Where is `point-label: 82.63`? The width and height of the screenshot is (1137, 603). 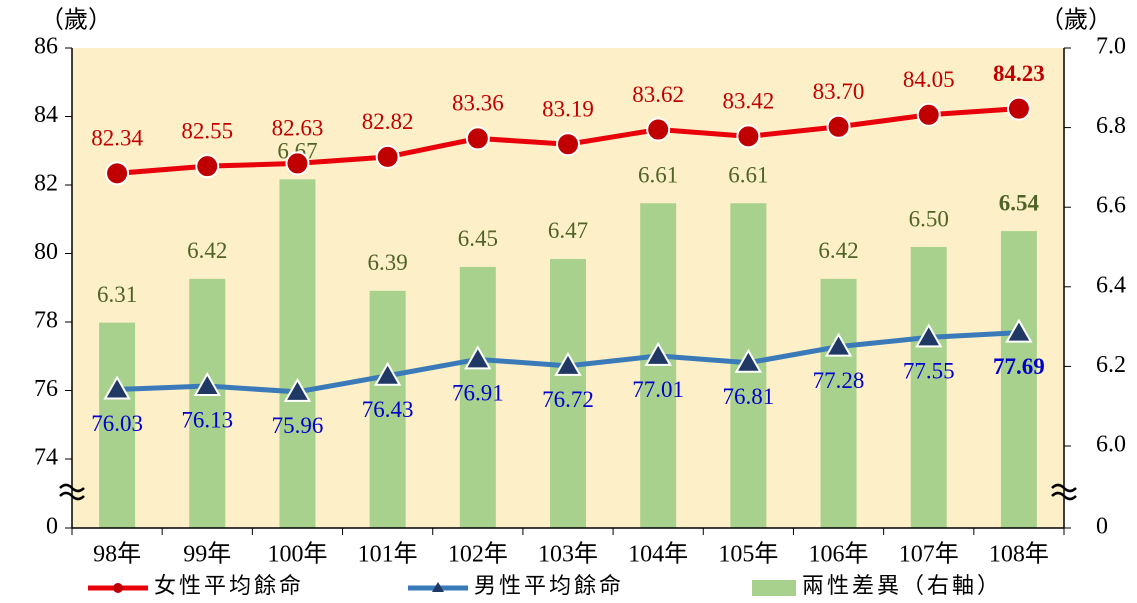
point-label: 82.63 is located at coordinates (298, 128).